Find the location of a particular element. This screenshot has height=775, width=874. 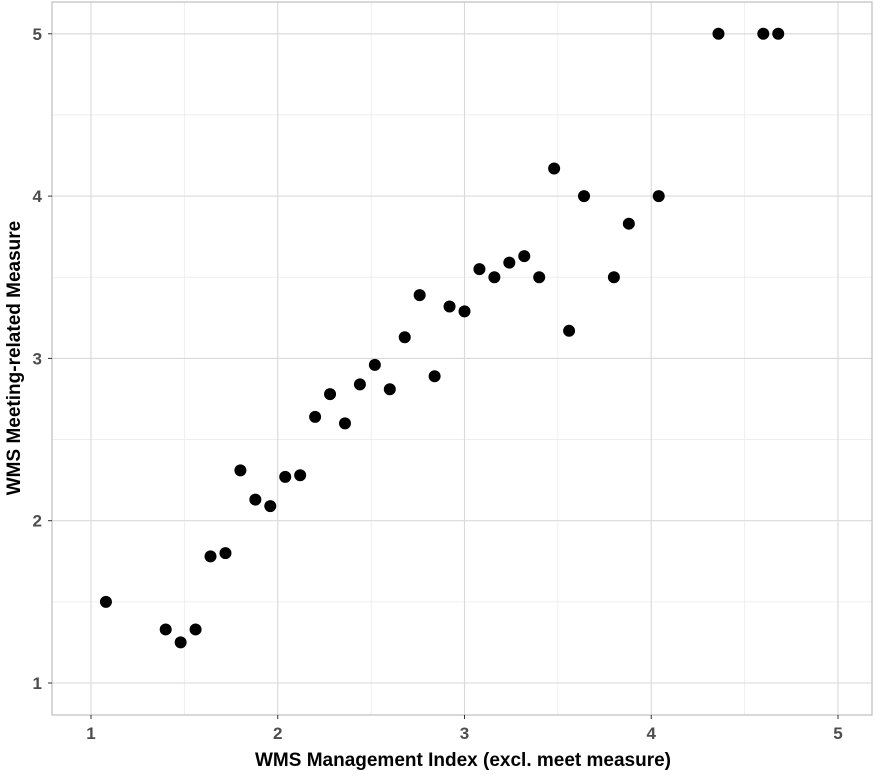

x-tick-labels: 1 2 3 4 5 is located at coordinates (464, 729).